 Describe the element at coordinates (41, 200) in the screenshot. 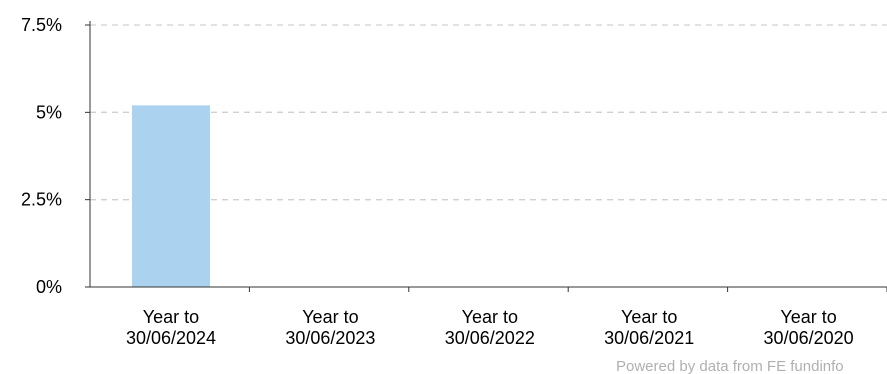

I see `y-tick-label: 2.5%` at that location.